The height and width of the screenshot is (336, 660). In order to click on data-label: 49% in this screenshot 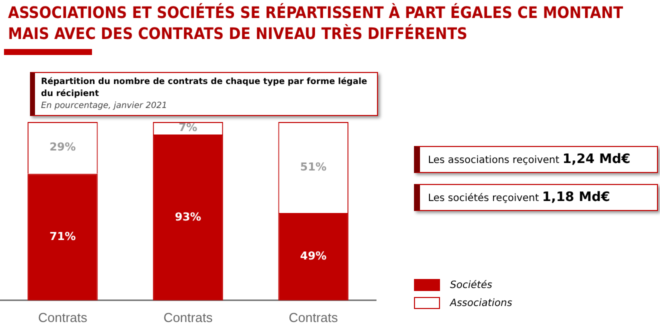, I will do `click(313, 256)`.